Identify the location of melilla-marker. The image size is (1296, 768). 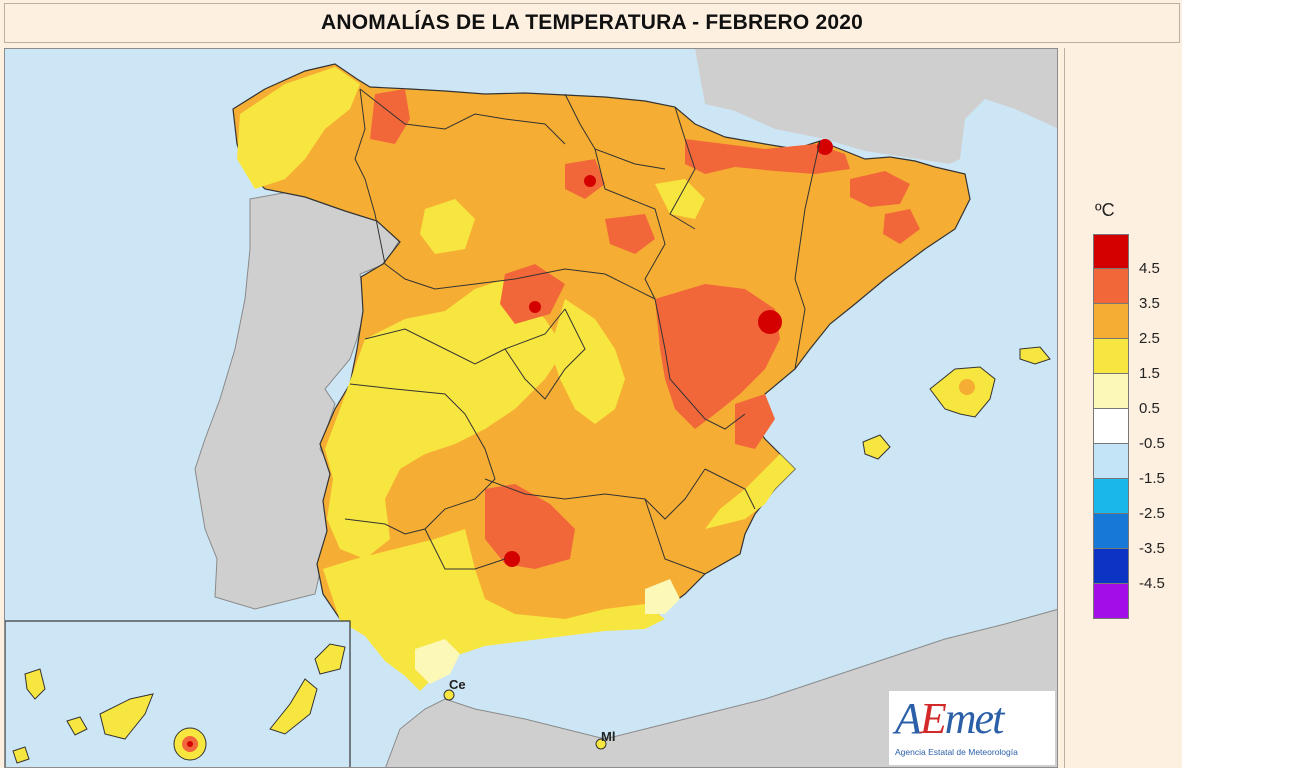
(601, 744).